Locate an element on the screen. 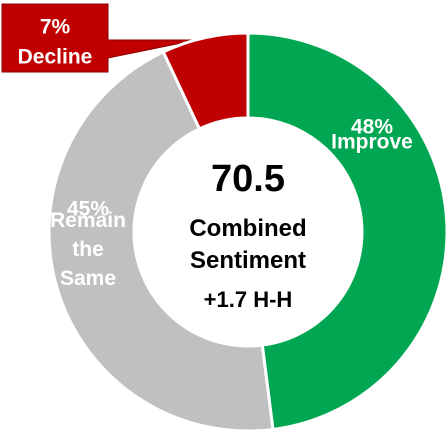 This screenshot has width=446, height=435. slice is located at coordinates (205, 81).